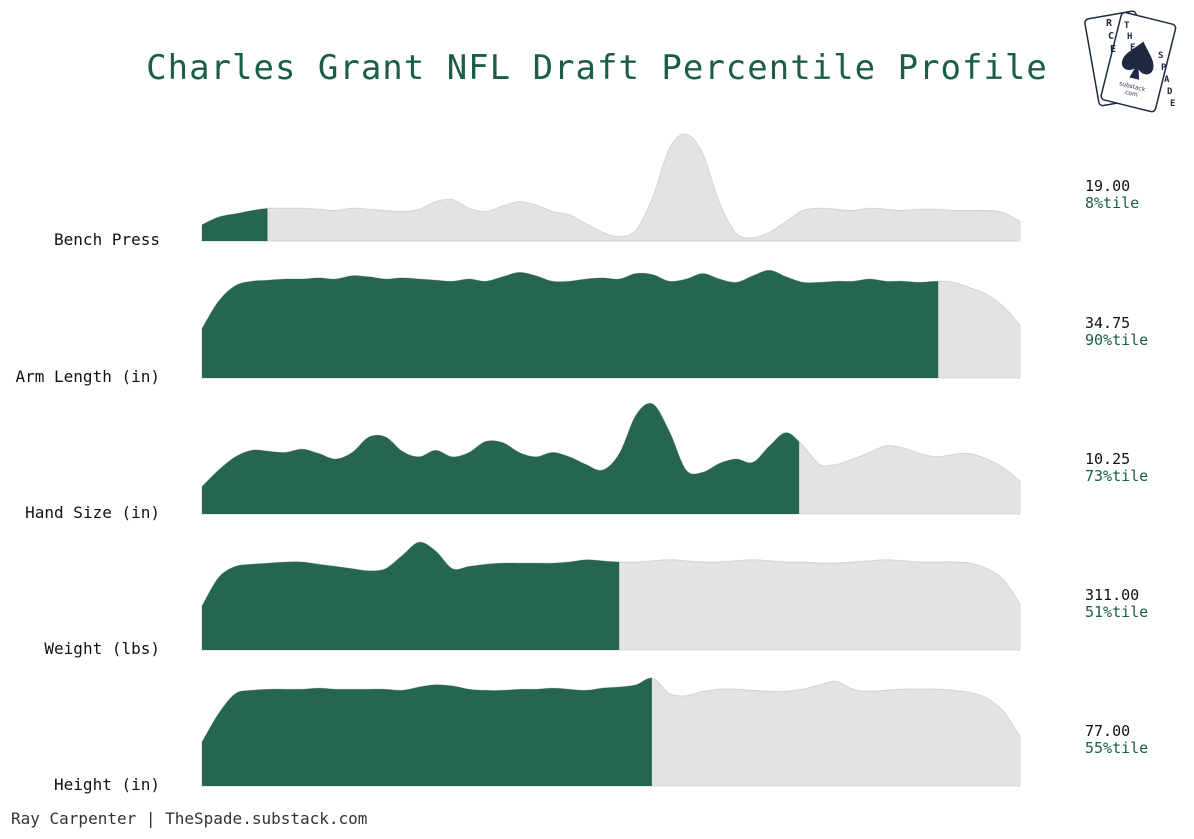  I want to click on percentile-label: 8%tile, so click(1112, 203).